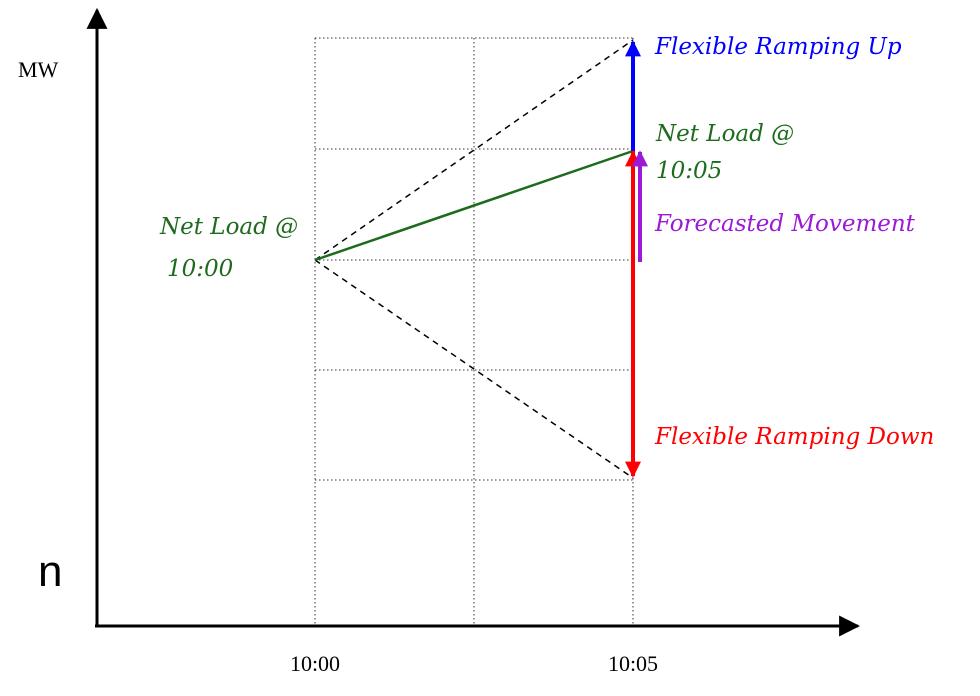 This screenshot has height=696, width=980. What do you see at coordinates (228, 227) in the screenshot?
I see `net-load-start-label-line1: Net Load @` at bounding box center [228, 227].